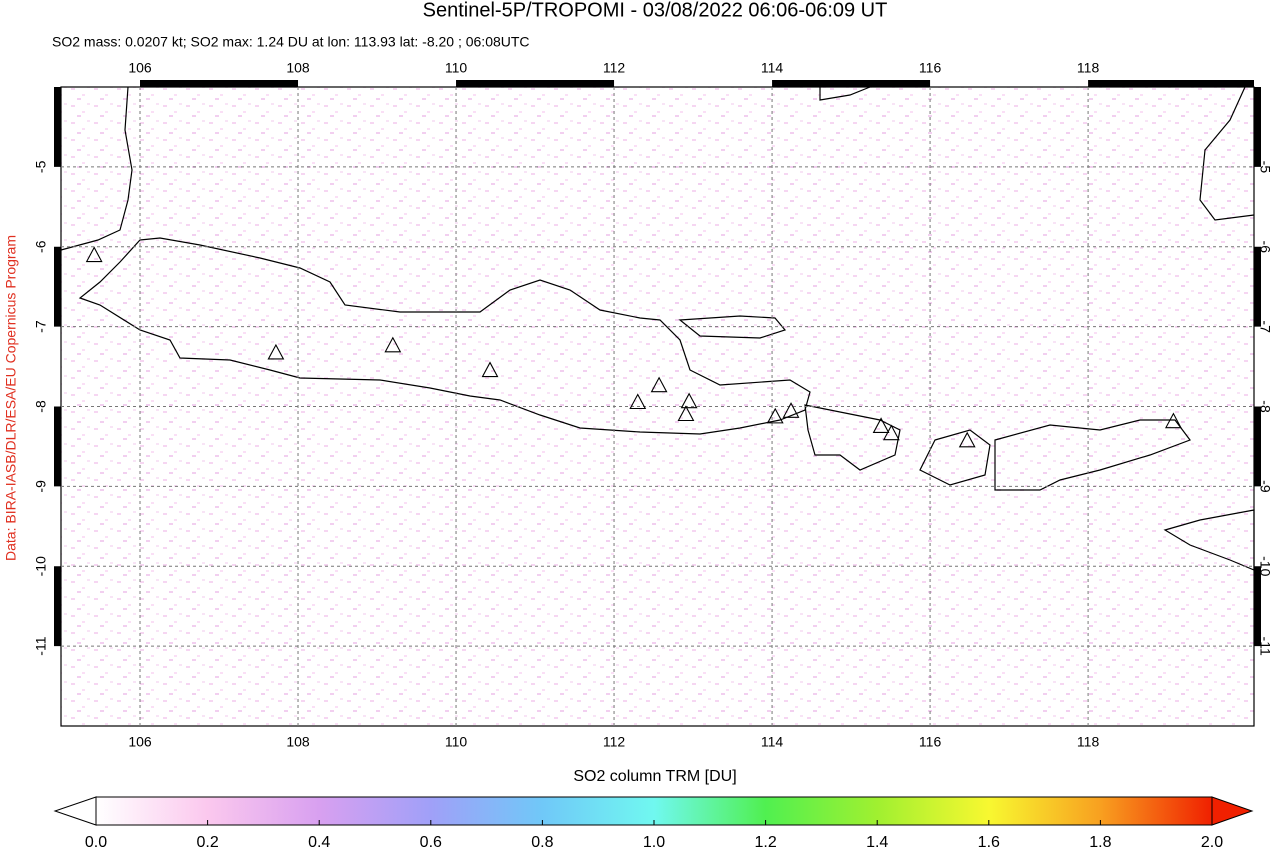 This screenshot has height=853, width=1272. What do you see at coordinates (319, 842) in the screenshot?
I see `colorbar-tick-label: 0.4` at bounding box center [319, 842].